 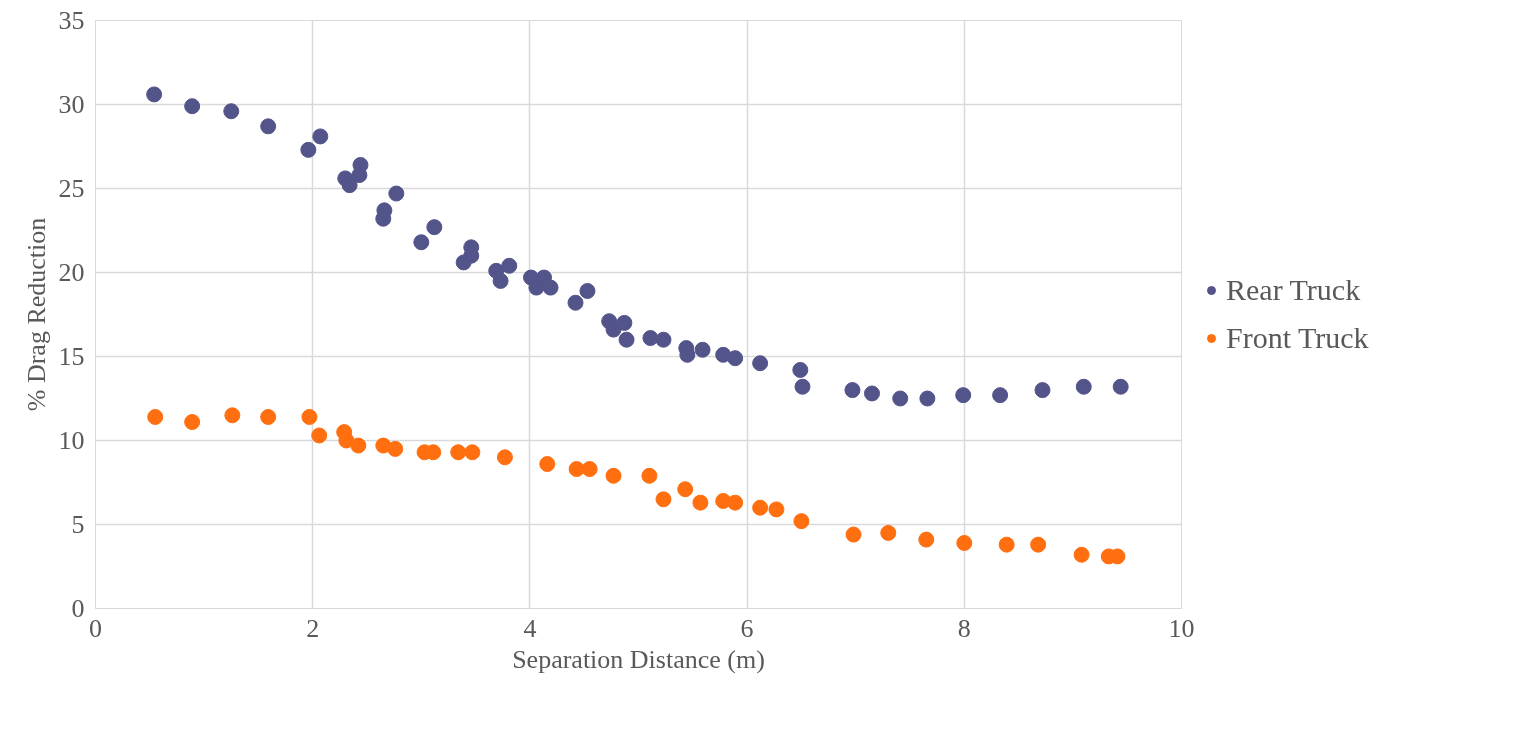 I want to click on y-axis-title: % Drag Reduction, so click(x=36, y=314).